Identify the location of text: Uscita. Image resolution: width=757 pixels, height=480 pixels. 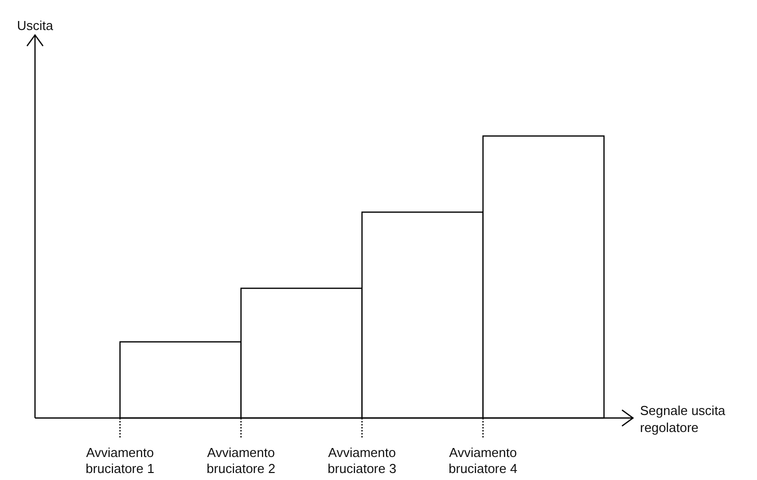
(35, 25).